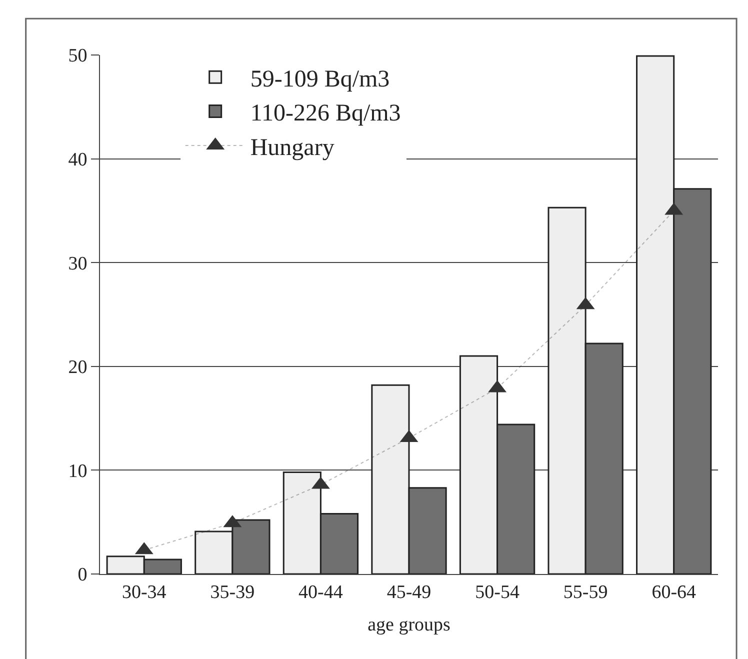  What do you see at coordinates (78, 471) in the screenshot?
I see `y-tick-label: 10` at bounding box center [78, 471].